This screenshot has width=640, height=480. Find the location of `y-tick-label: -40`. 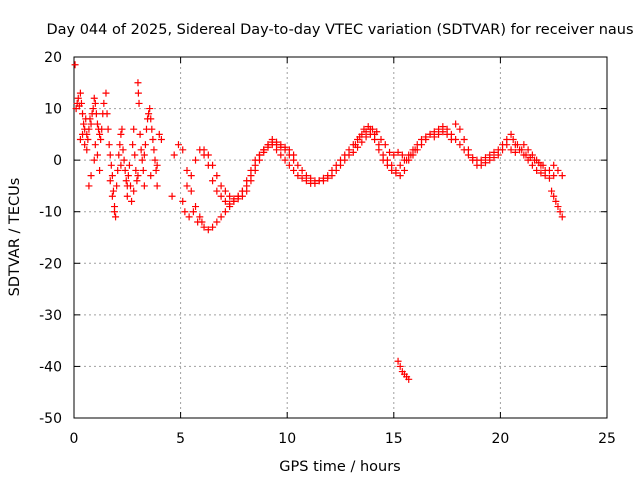

y-tick-label: -40 is located at coordinates (50, 367).